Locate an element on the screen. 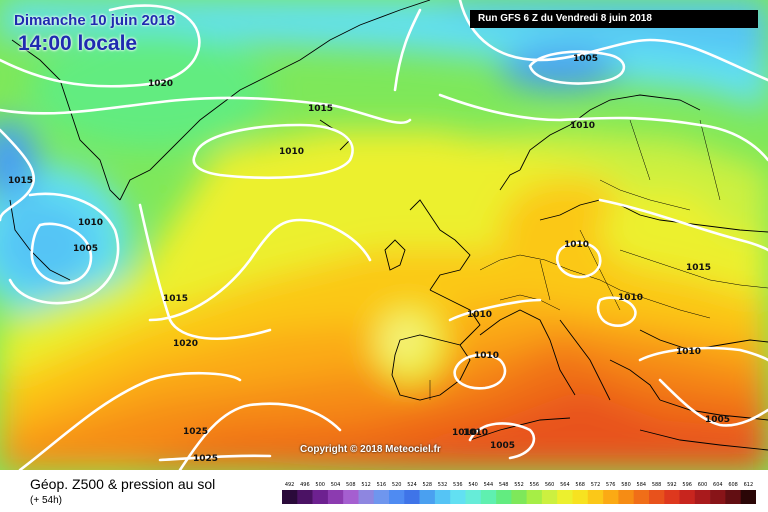 This screenshot has height=512, width=768. scale-tick-label: 528 is located at coordinates (428, 485).